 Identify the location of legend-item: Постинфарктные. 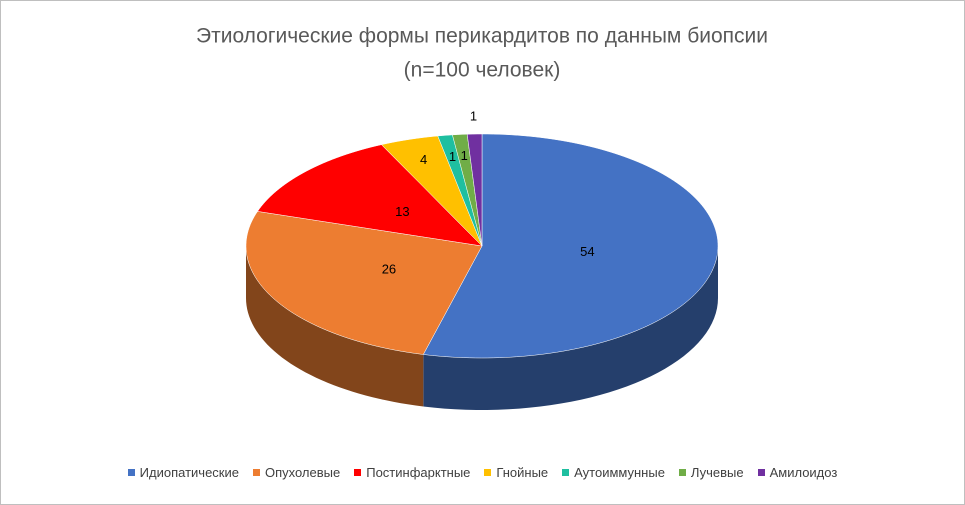
(412, 472).